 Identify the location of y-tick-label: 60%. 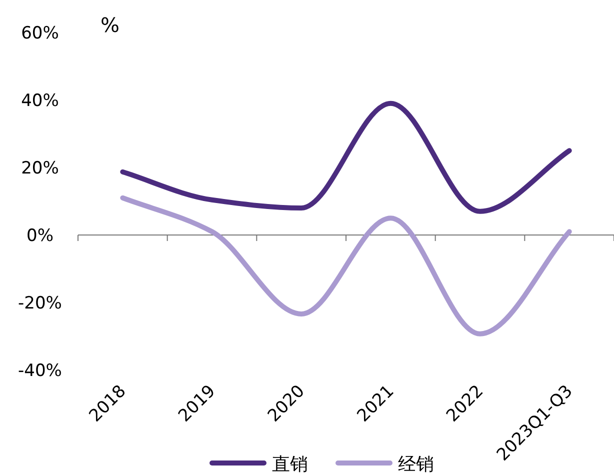
(40, 34).